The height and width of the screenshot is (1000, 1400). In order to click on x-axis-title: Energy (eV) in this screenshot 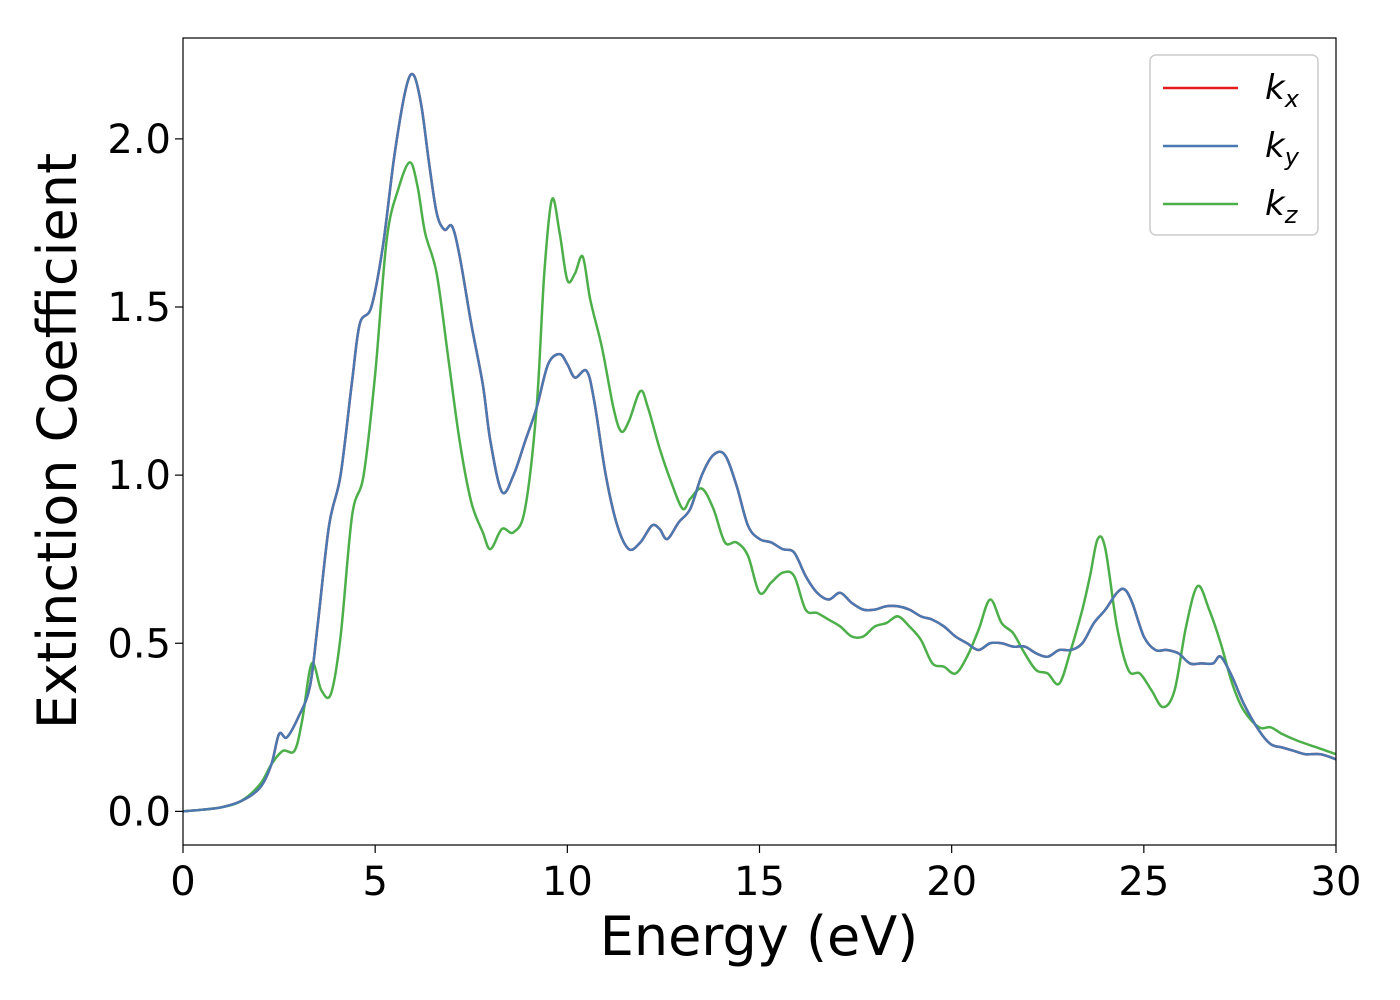, I will do `click(759, 936)`.